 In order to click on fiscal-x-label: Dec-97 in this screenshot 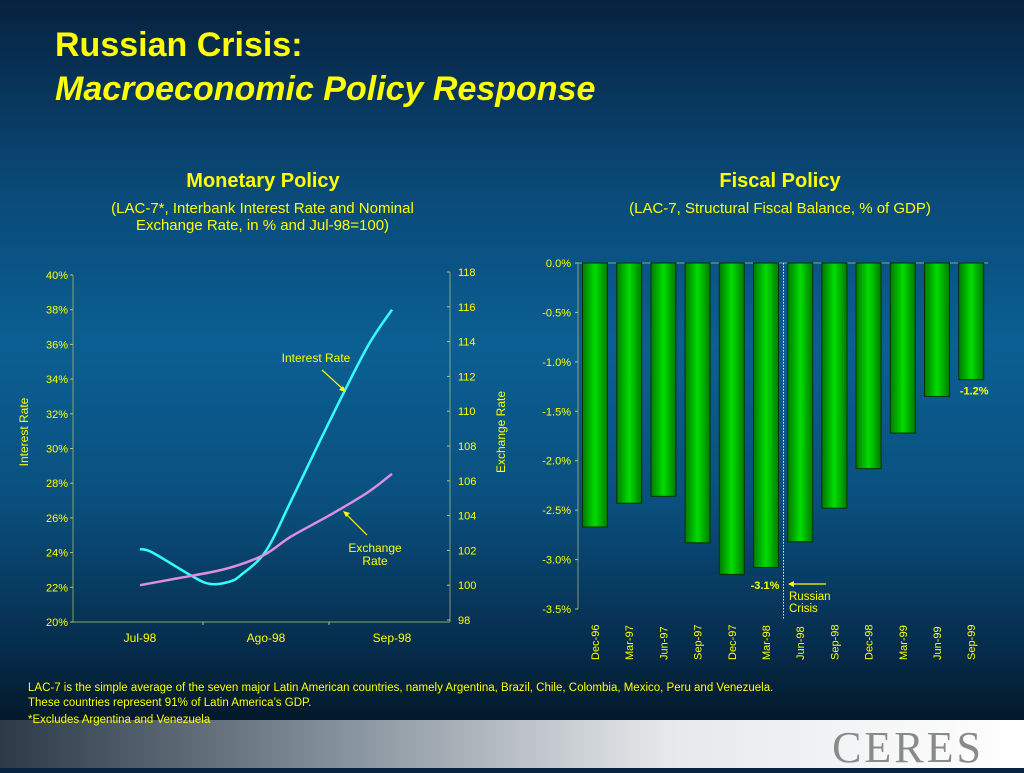, I will do `click(733, 642)`.